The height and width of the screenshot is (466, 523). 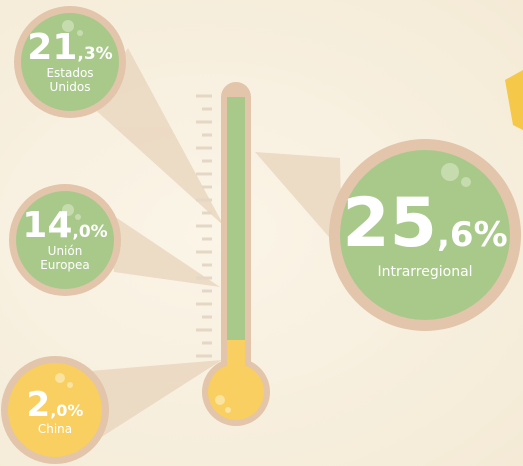 I want to click on value: 2,0%, so click(x=55, y=405).